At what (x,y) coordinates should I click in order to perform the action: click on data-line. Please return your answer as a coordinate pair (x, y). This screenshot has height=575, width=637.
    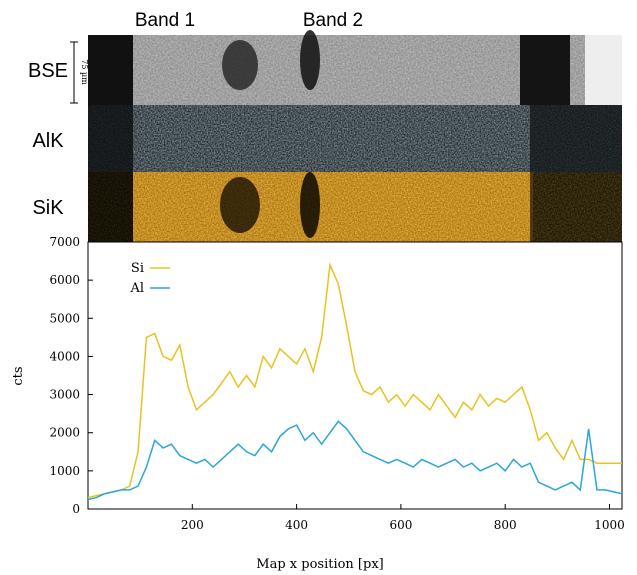
    Looking at the image, I should click on (355, 460).